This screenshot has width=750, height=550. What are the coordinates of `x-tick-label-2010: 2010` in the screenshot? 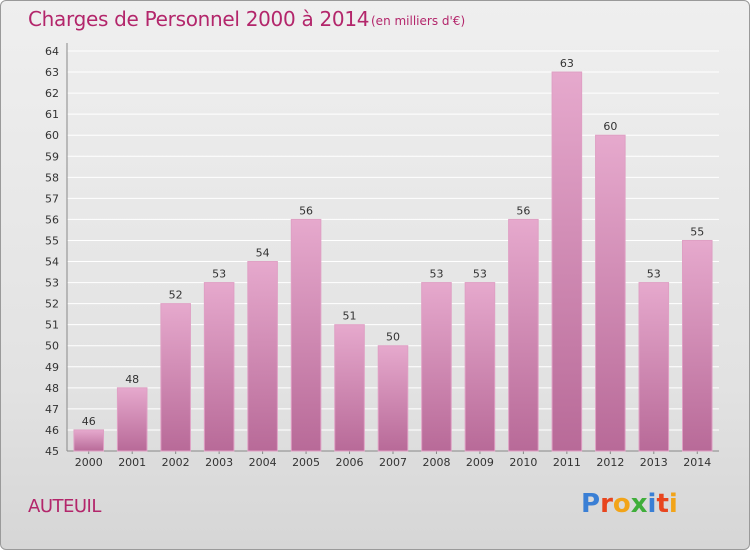 It's located at (523, 462).